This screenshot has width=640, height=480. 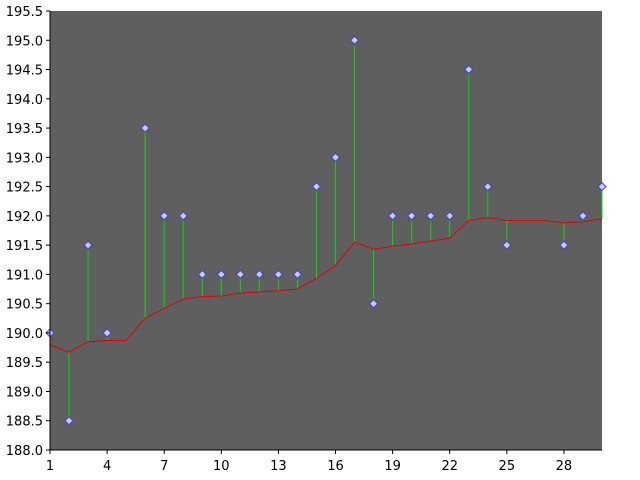 I want to click on y-tick-label: 188.0, so click(x=24, y=451).